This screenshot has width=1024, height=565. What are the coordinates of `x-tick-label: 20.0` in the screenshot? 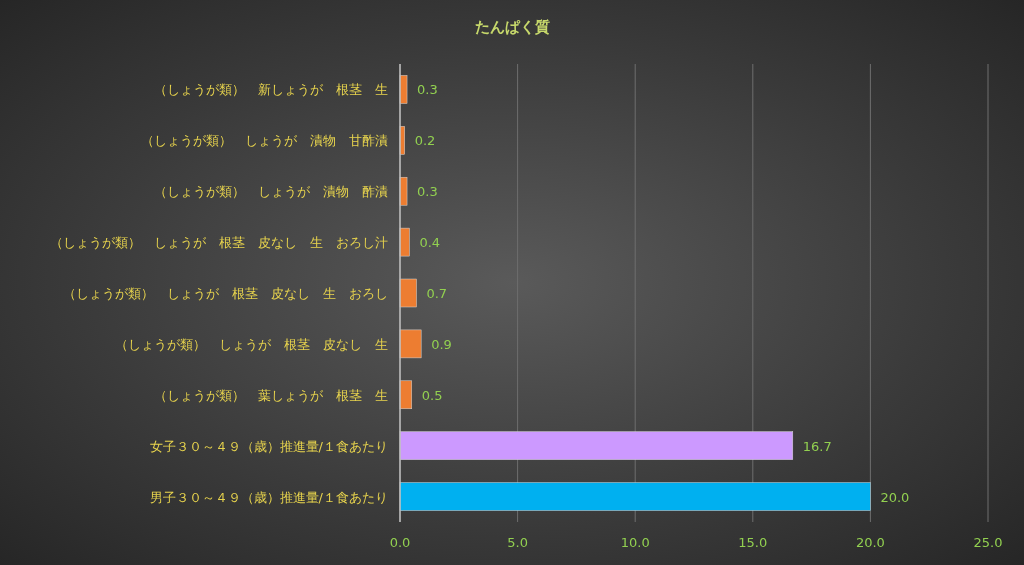 It's located at (870, 542).